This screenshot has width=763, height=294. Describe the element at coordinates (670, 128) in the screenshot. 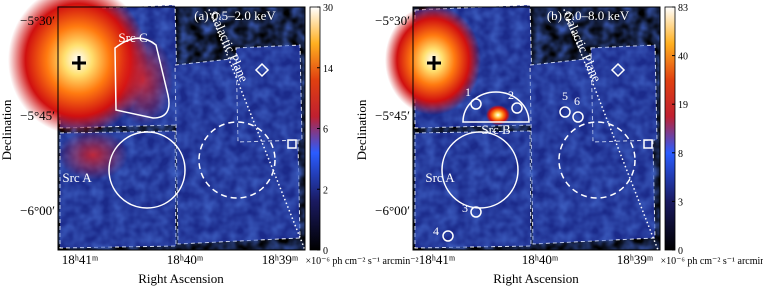

I see `colorbar` at that location.